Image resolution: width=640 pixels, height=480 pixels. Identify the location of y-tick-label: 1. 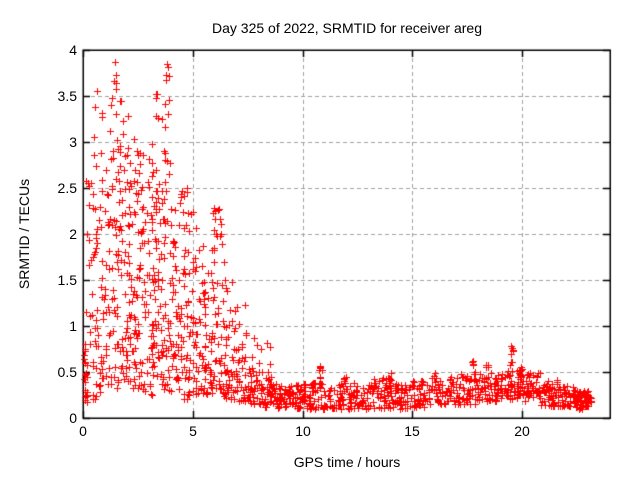
(73, 326).